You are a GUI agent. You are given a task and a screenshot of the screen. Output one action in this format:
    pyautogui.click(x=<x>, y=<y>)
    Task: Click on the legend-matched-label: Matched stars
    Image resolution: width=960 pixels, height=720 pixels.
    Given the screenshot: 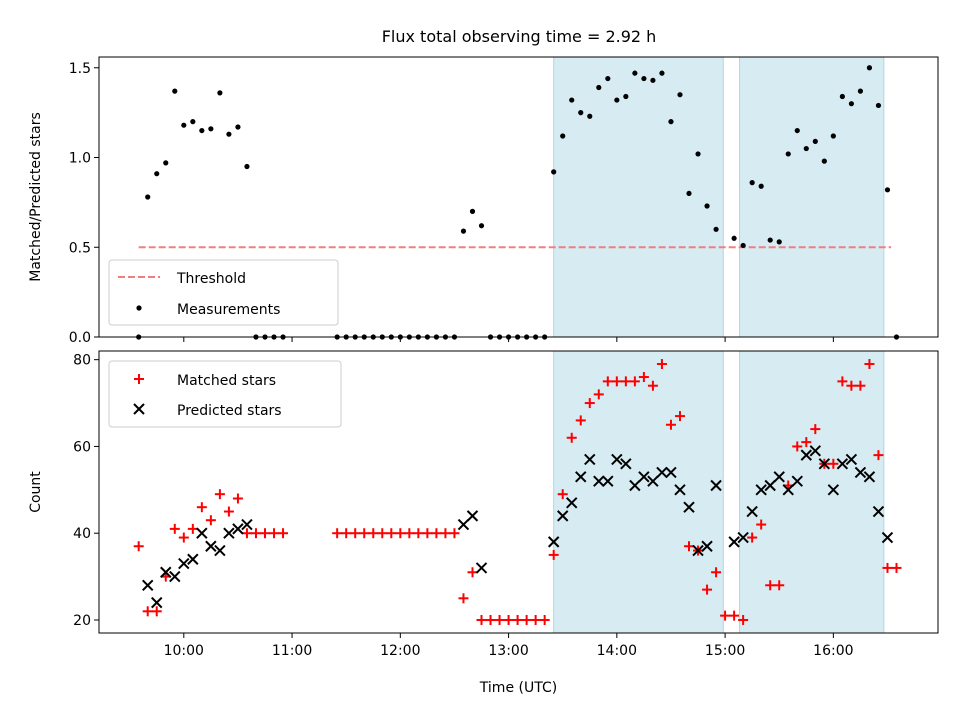 What is the action you would take?
    pyautogui.click(x=226, y=381)
    